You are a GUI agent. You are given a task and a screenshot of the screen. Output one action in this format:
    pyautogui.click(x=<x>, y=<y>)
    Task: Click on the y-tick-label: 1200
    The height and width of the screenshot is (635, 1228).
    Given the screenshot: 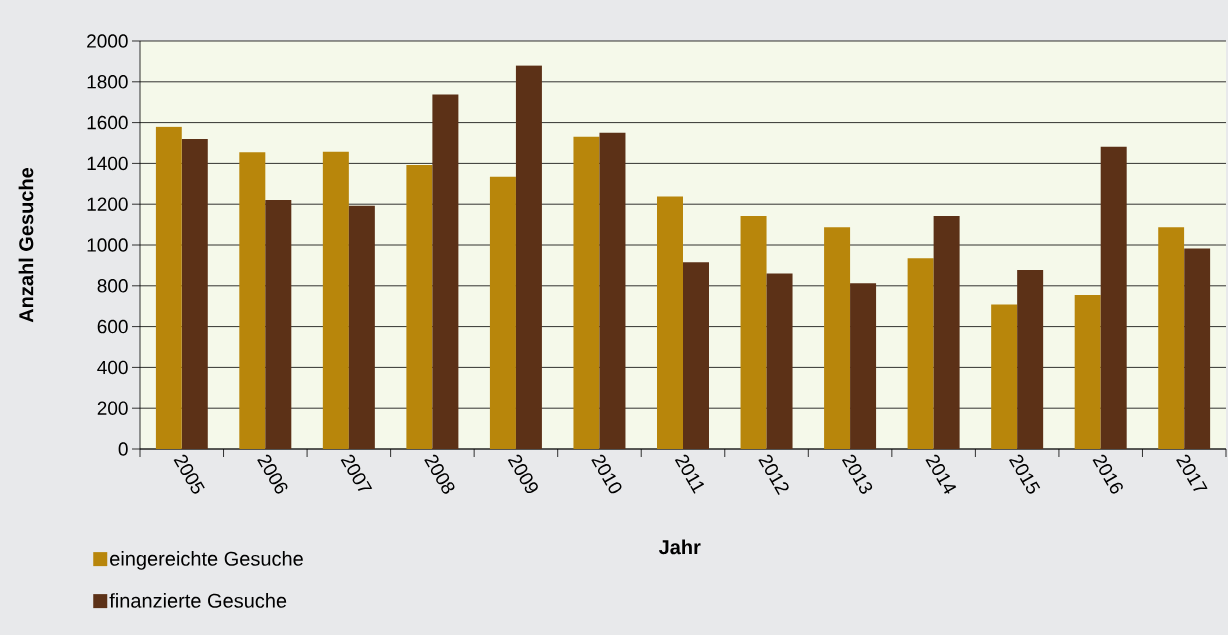 What is the action you would take?
    pyautogui.click(x=107, y=204)
    